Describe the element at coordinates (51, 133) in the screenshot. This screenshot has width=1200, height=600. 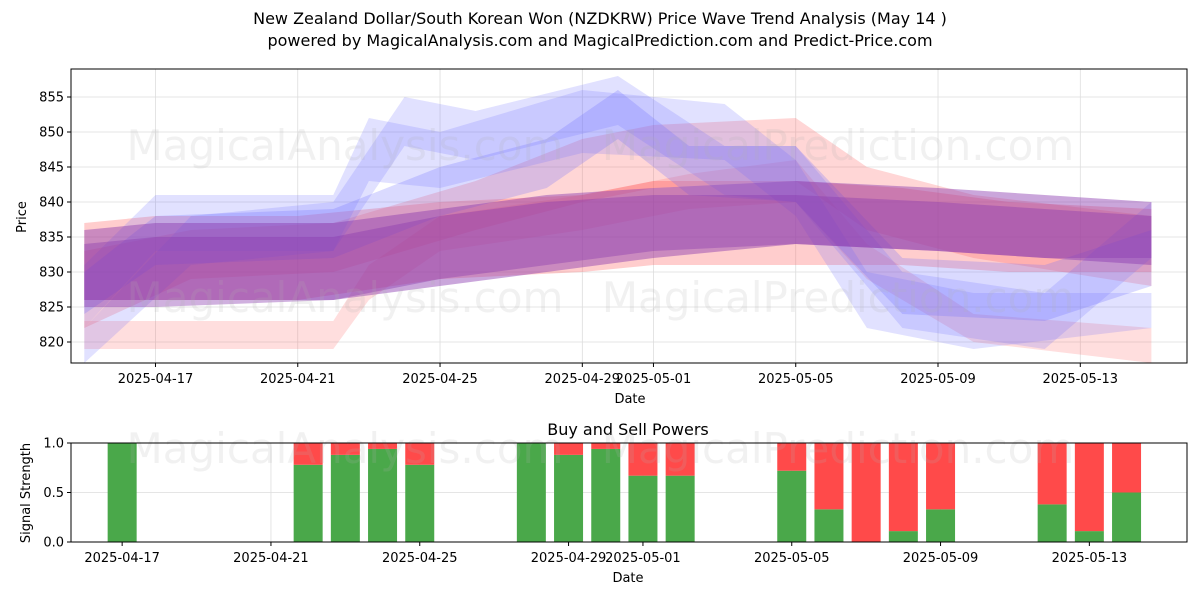
I see `price-y-tick-label: 850` at that location.